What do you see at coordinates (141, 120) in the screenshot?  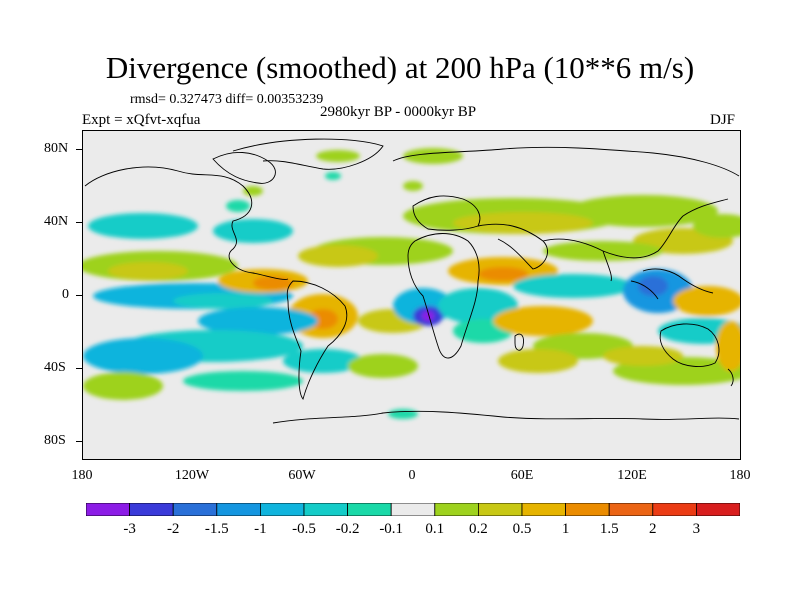 I see `experiment-label: Expt = xQfvt-xqfua` at bounding box center [141, 120].